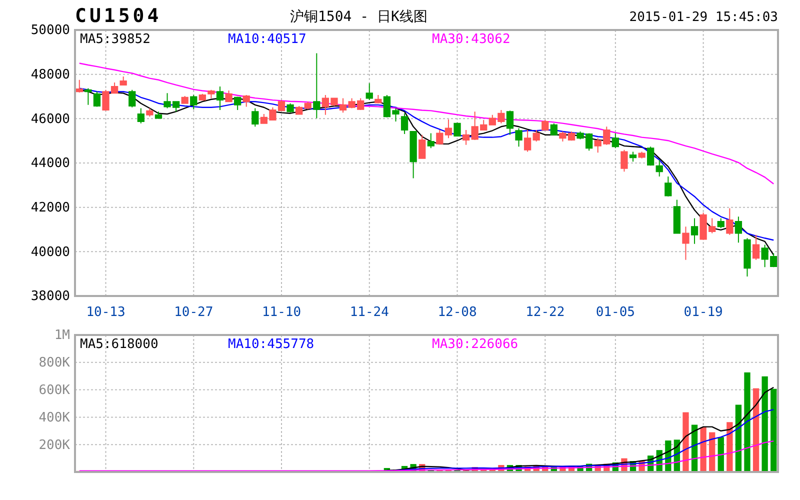 The width and height of the screenshot is (800, 500). Describe the element at coordinates (54, 445) in the screenshot. I see `y-tick-label: 200K` at that location.